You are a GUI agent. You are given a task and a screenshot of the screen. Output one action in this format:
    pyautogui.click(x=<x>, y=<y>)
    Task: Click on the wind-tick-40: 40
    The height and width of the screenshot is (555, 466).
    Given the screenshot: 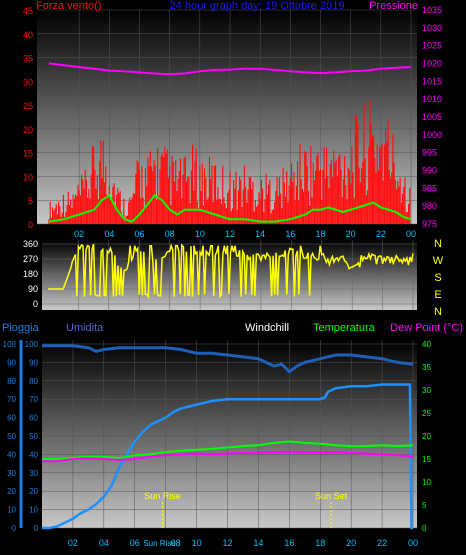 What is the action you would take?
    pyautogui.click(x=28, y=35)
    